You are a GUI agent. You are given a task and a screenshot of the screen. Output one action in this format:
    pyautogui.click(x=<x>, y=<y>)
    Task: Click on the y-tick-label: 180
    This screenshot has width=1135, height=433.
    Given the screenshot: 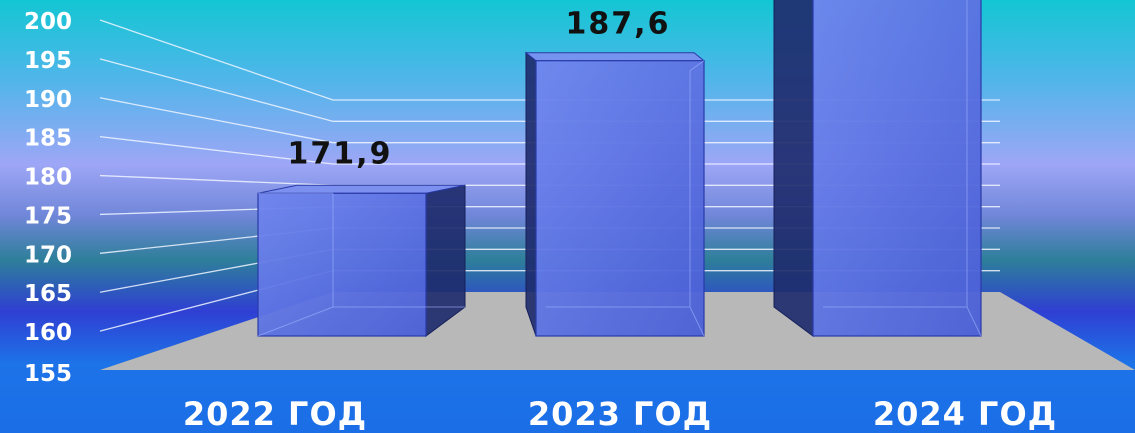 What is the action you would take?
    pyautogui.click(x=48, y=178)
    